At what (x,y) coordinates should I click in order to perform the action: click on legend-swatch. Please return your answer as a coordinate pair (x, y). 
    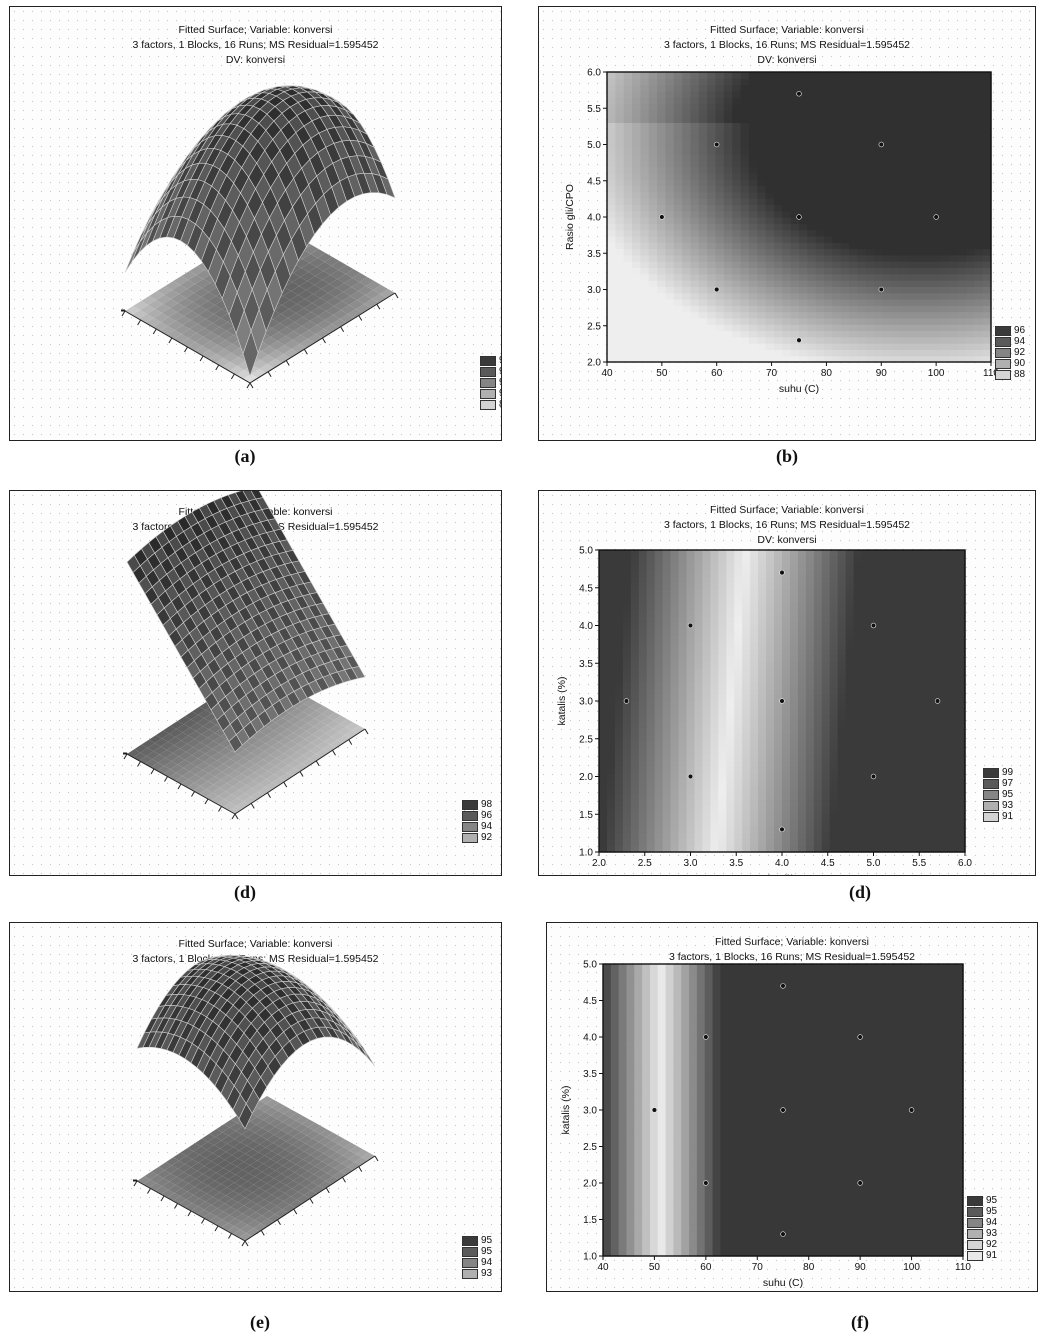
    Looking at the image, I should click on (470, 815).